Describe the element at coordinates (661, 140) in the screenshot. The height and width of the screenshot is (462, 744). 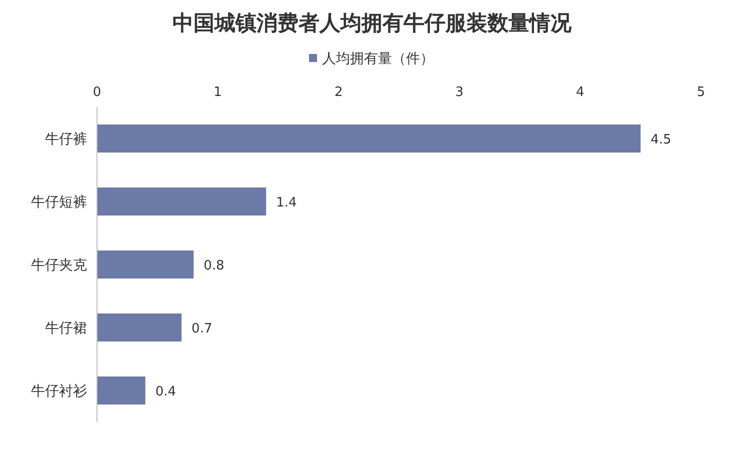
I see `data-label: 4.5` at that location.